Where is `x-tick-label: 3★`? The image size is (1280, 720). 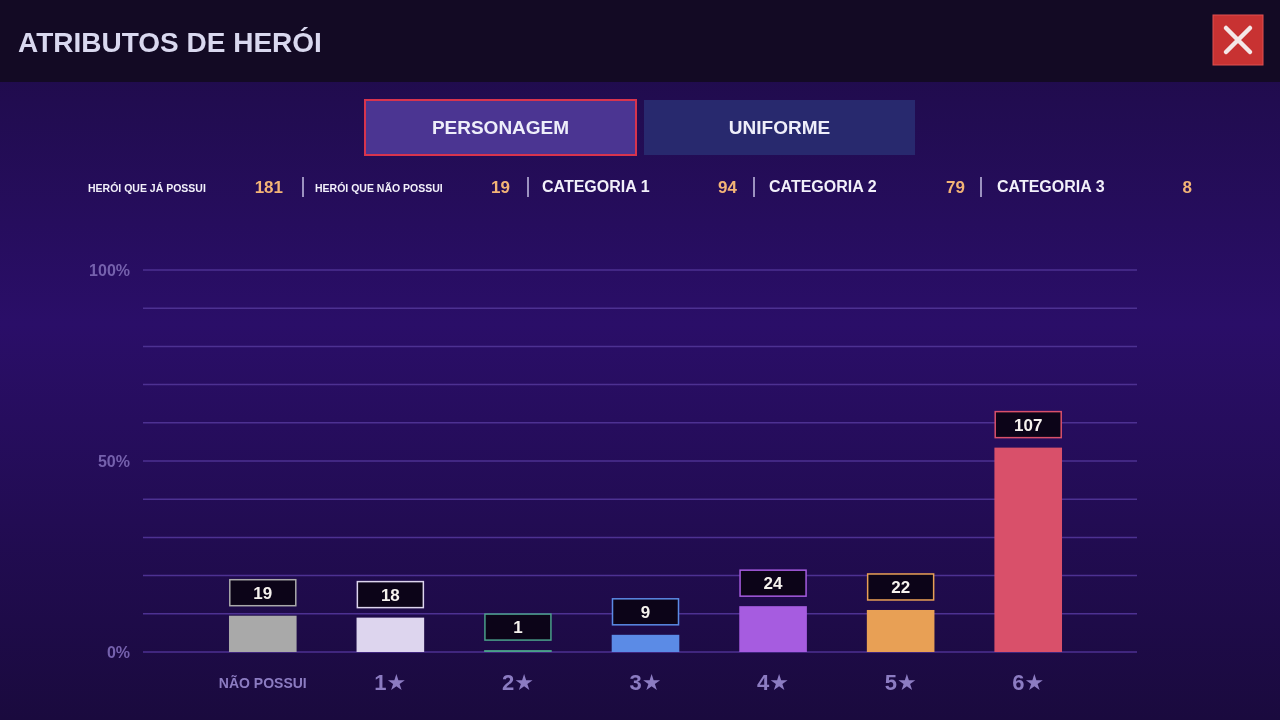
x-tick-label: 3★ is located at coordinates (645, 682).